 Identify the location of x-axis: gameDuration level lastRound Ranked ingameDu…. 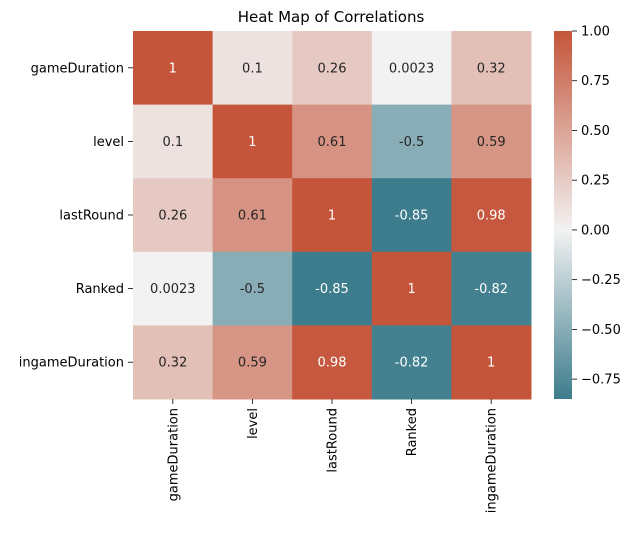
(333, 456).